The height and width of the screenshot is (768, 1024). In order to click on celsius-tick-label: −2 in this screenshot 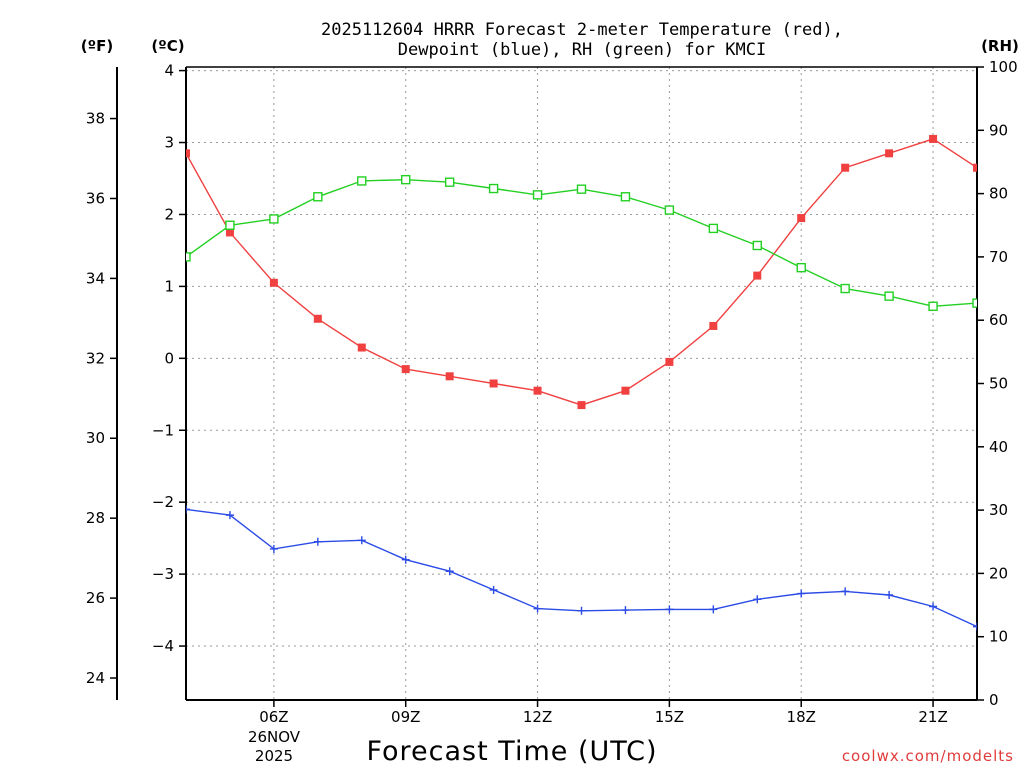, I will do `click(163, 502)`.